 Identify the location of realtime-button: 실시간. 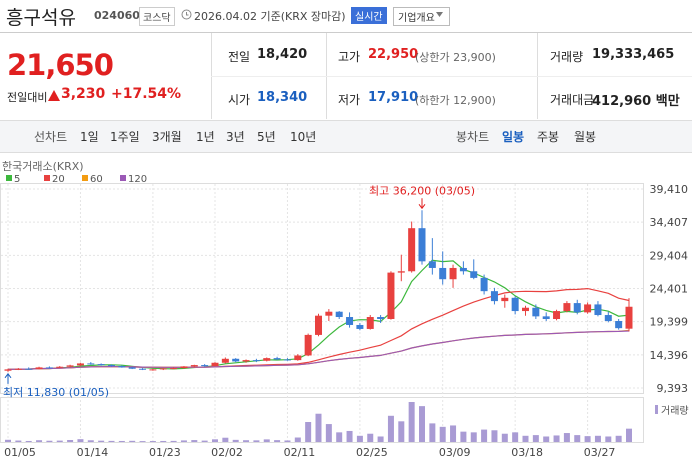
(369, 15).